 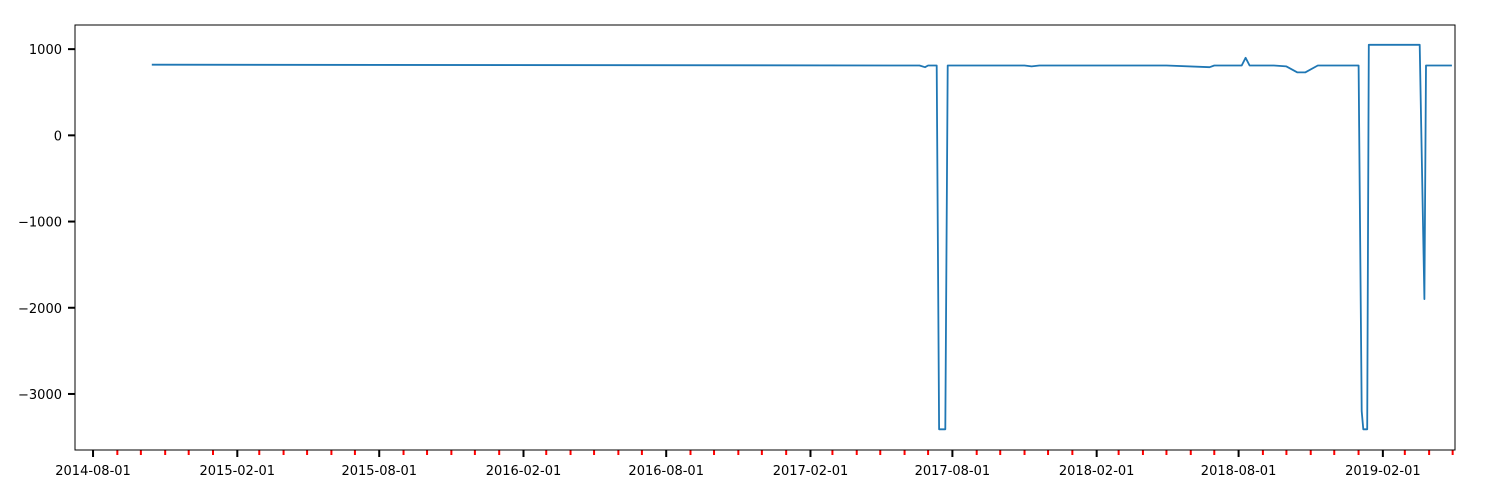 What do you see at coordinates (40, 223) in the screenshot?
I see `y-tick-label: −1000` at bounding box center [40, 223].